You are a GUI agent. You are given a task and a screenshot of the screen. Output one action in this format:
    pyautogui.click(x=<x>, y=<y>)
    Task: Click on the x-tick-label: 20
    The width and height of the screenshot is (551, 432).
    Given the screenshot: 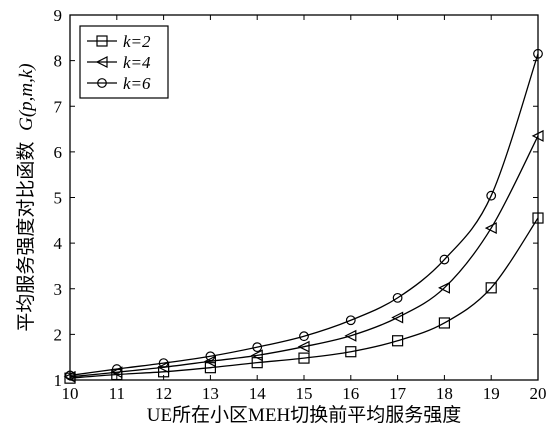 What is the action you would take?
    pyautogui.click(x=538, y=393)
    